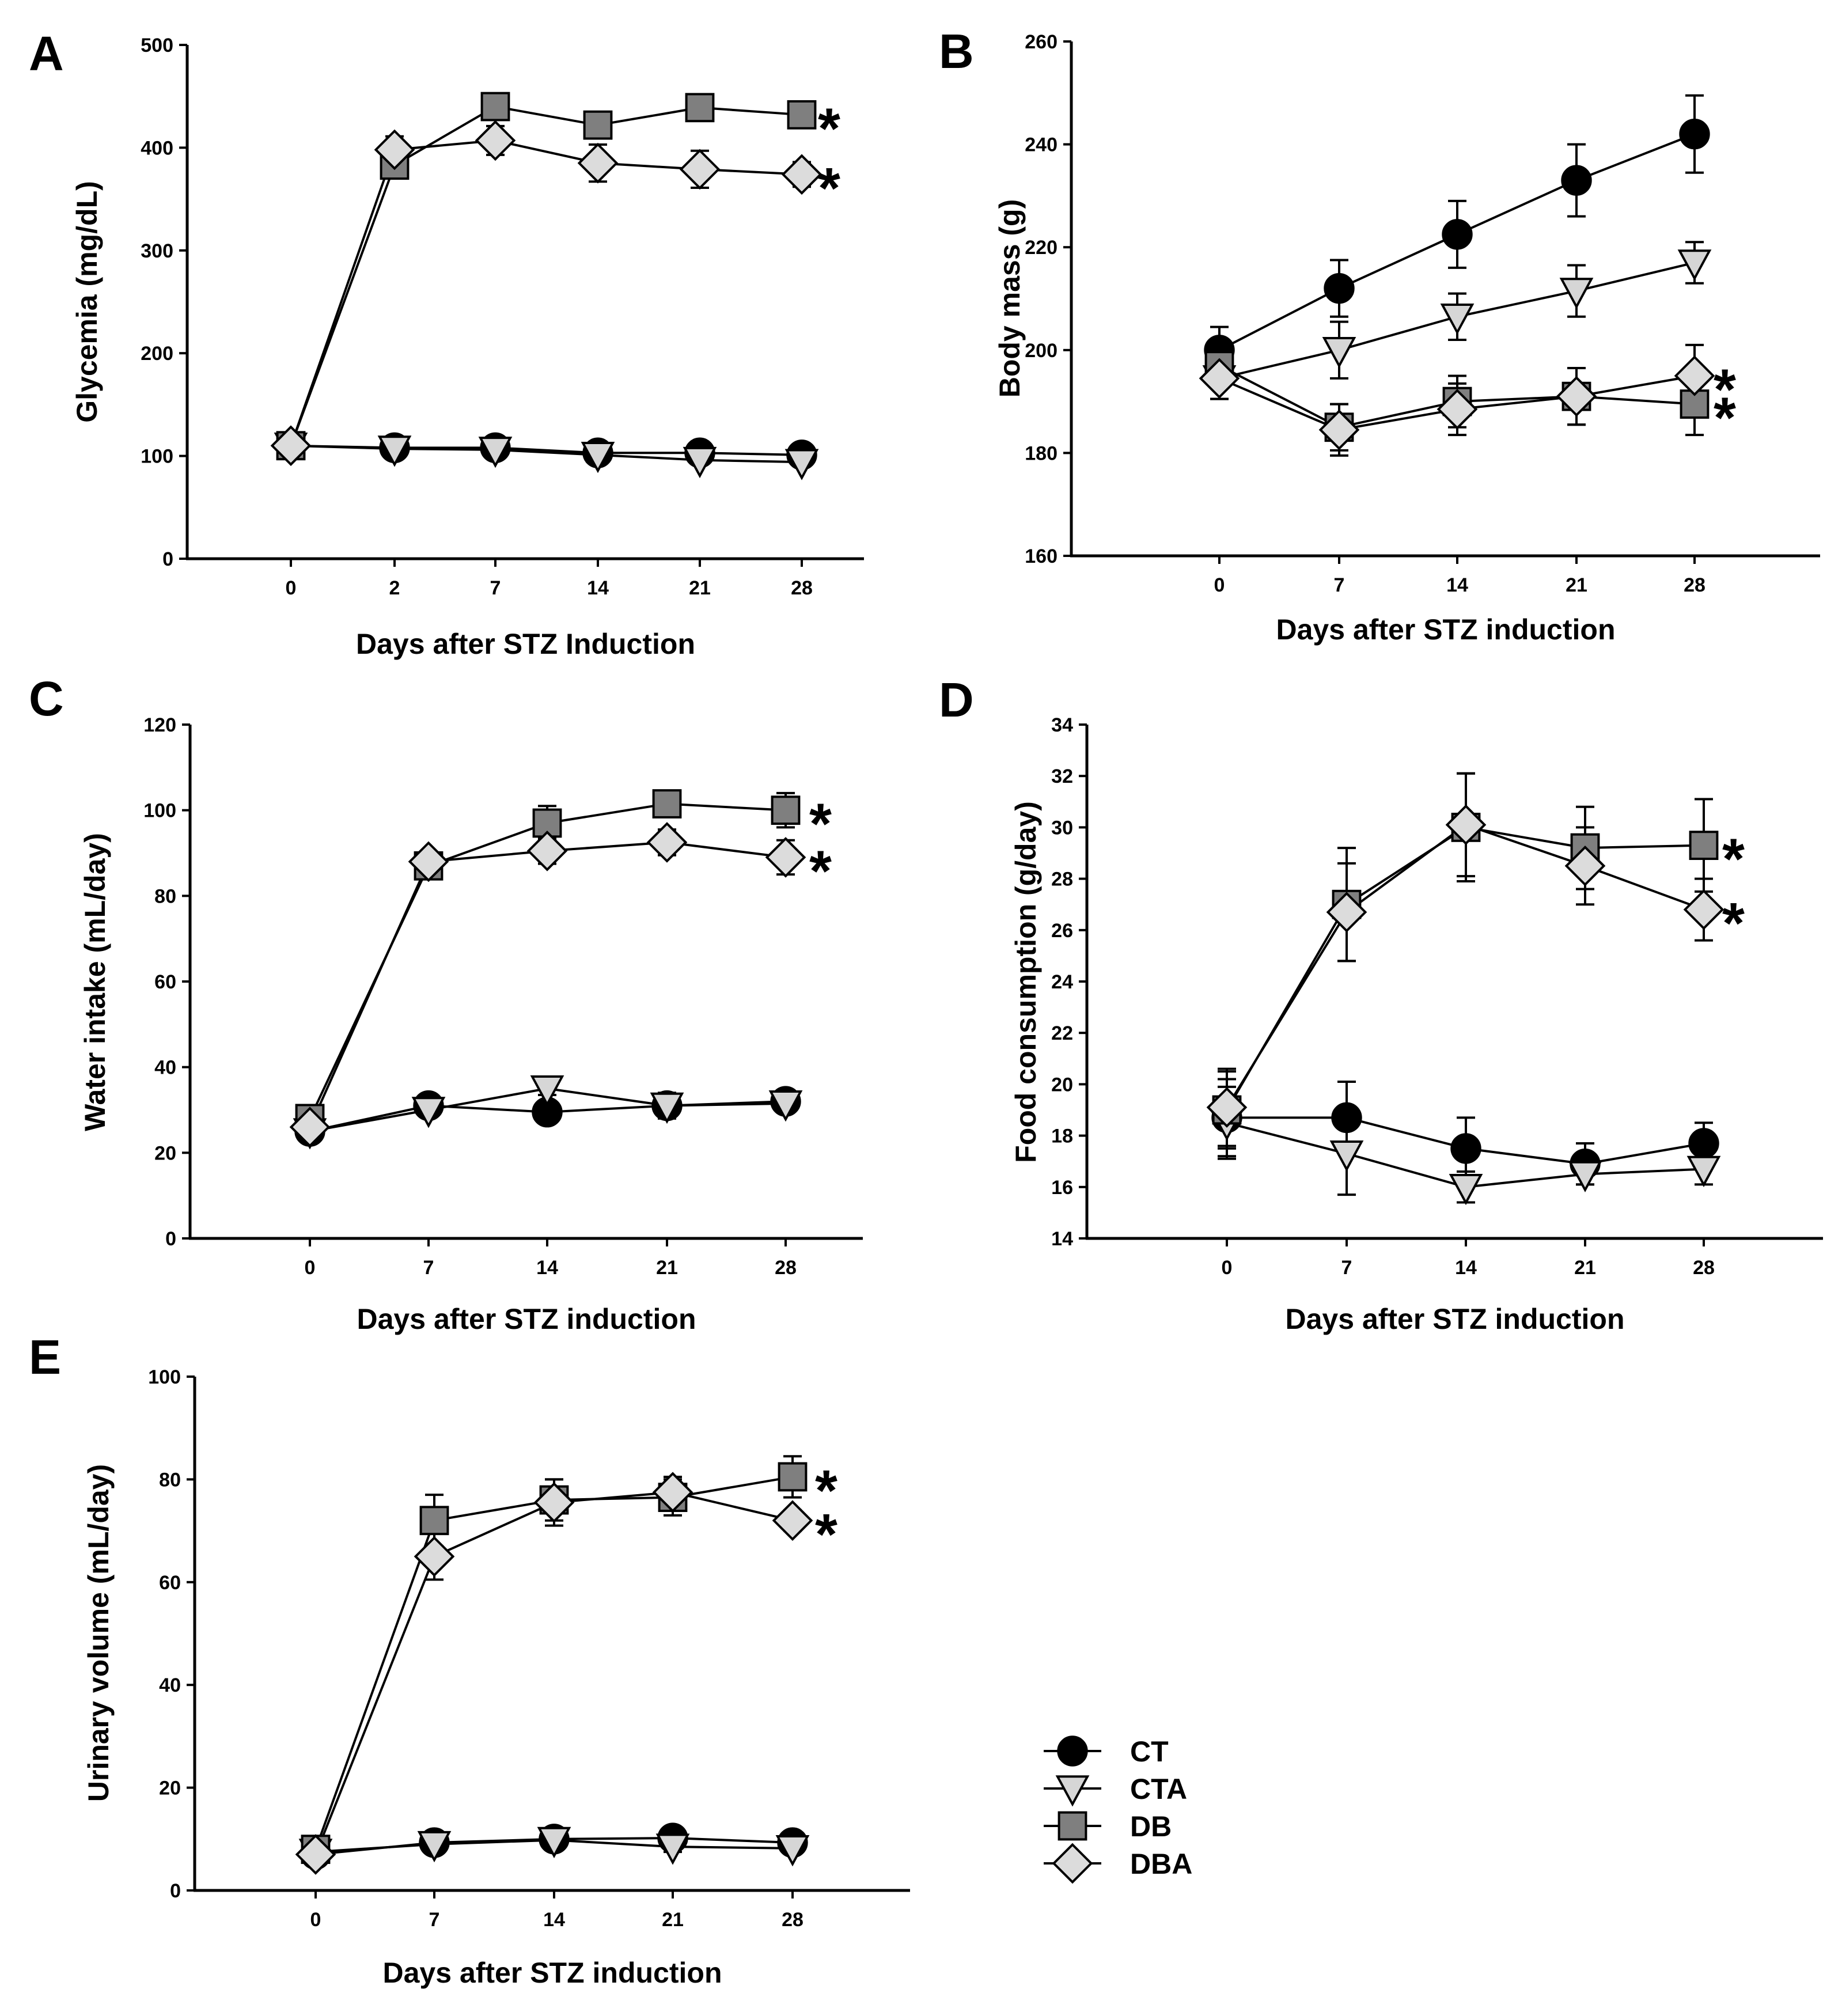  I want to click on panel-a-xtick-label: 28, so click(802, 588).